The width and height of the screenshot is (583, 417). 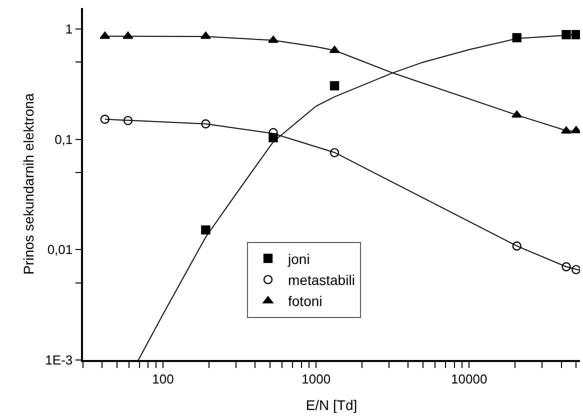 I want to click on y-tick-label: 0,01, so click(x=60, y=250).